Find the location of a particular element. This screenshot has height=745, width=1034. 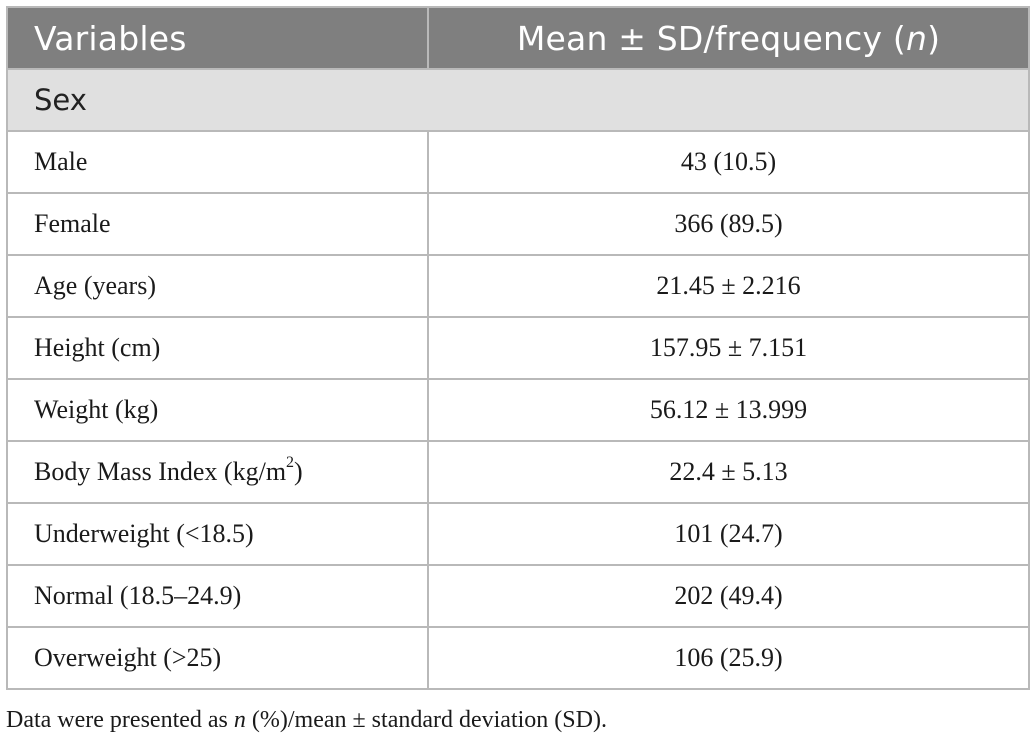

row-label-suffix: ) is located at coordinates (298, 471).